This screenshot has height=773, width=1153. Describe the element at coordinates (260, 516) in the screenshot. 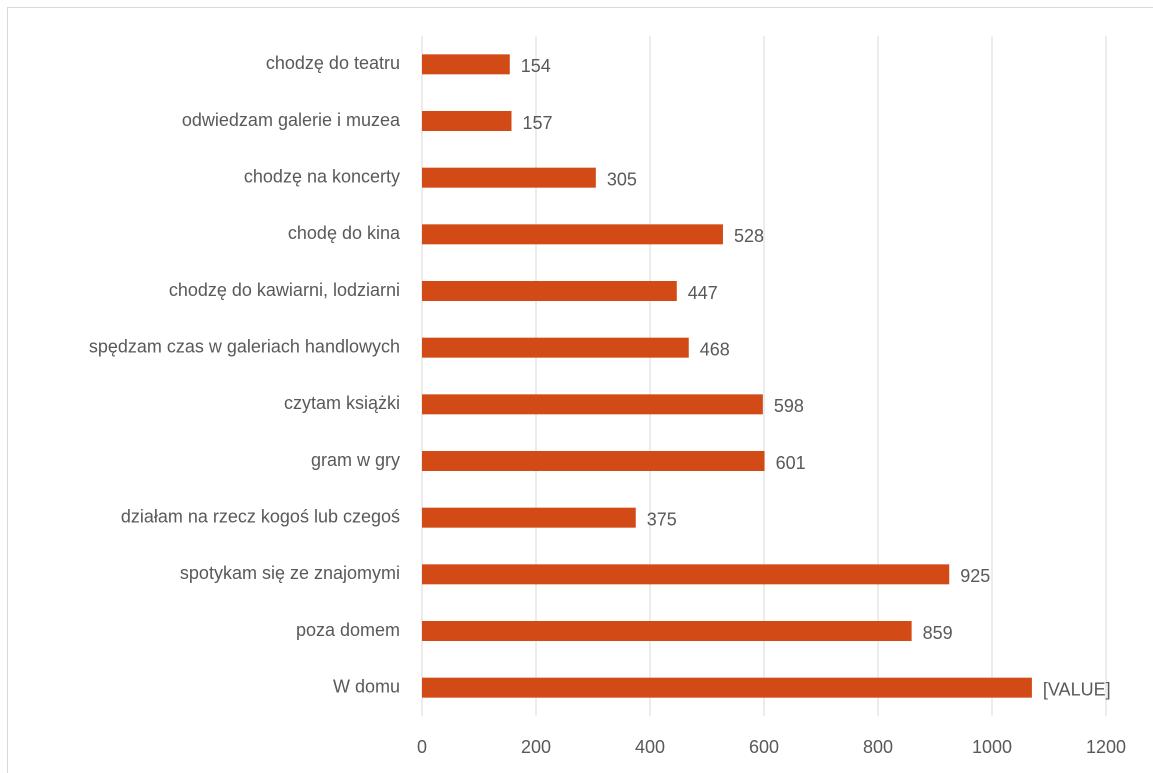

I see `y-tick-label: działam na rzecz kogoś lub czegoś` at that location.